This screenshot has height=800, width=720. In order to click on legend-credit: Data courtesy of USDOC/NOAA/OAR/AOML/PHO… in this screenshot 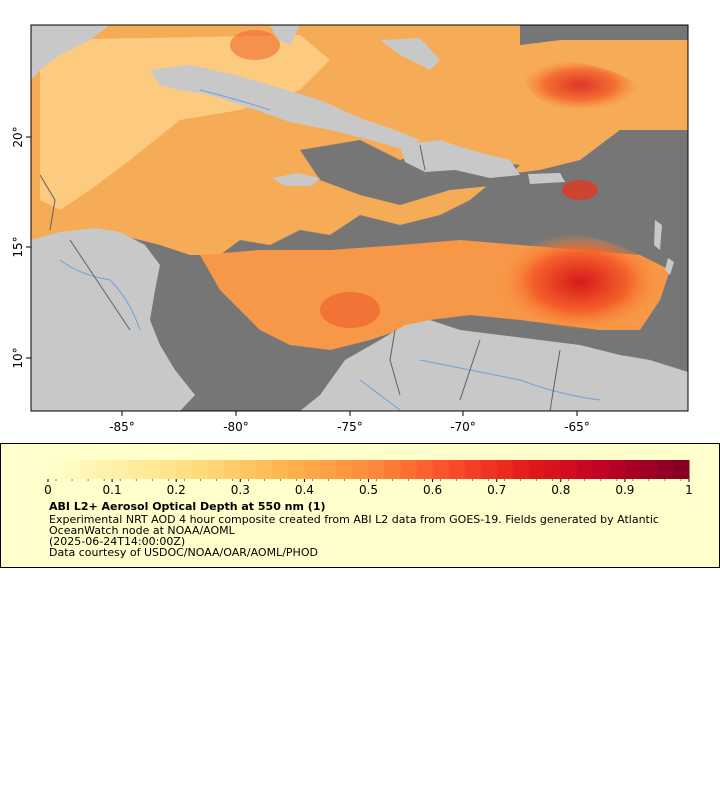, I will do `click(183, 552)`.